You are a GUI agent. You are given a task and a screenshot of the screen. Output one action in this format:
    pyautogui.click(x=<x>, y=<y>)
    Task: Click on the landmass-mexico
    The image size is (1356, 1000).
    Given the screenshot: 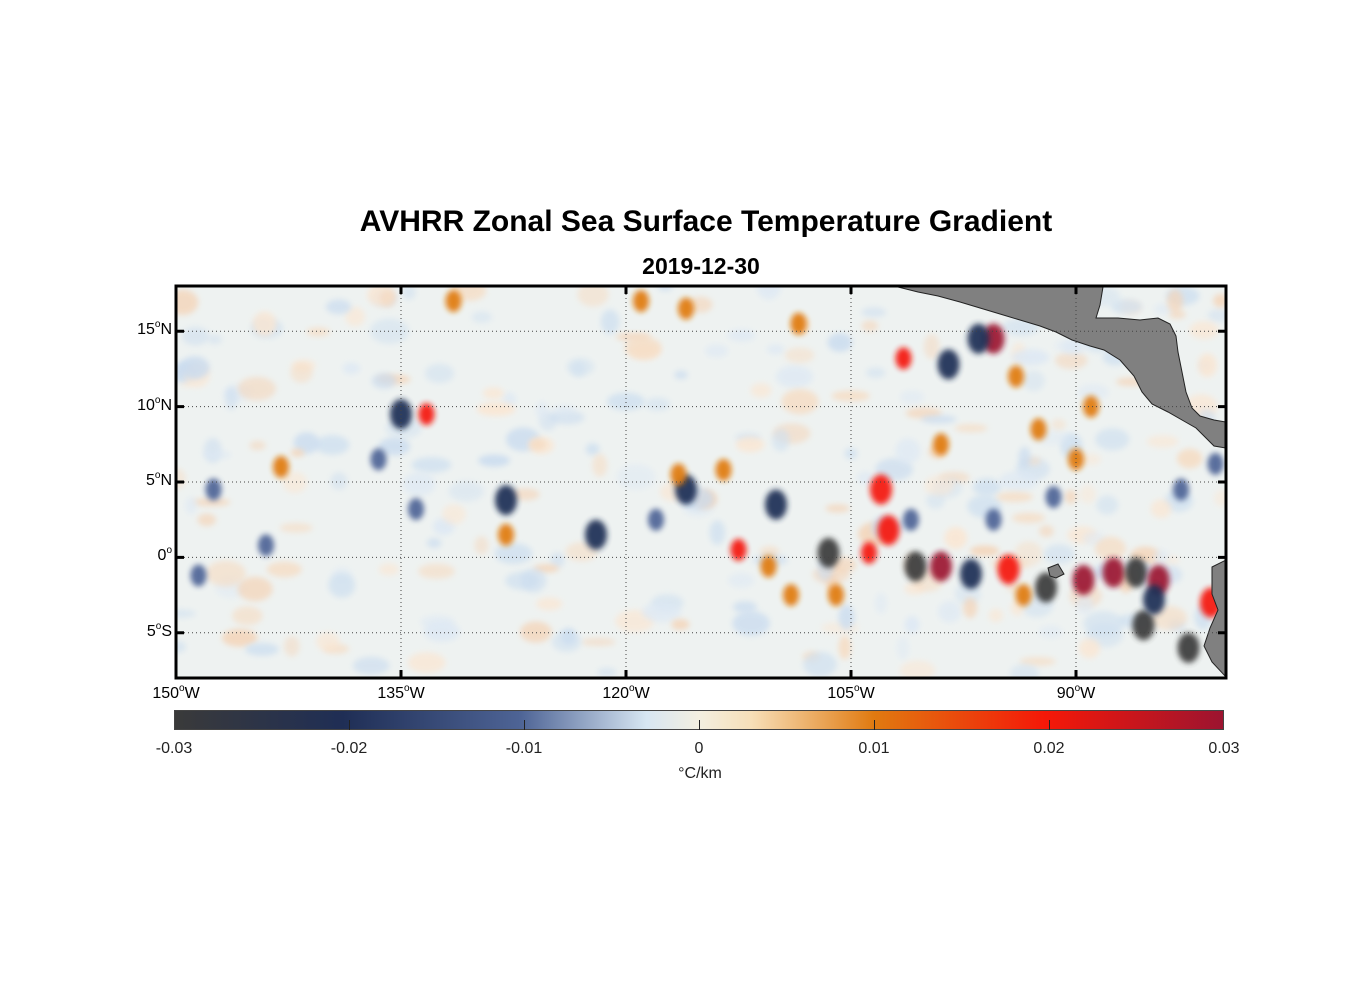 What is the action you would take?
    pyautogui.click(x=1061, y=368)
    